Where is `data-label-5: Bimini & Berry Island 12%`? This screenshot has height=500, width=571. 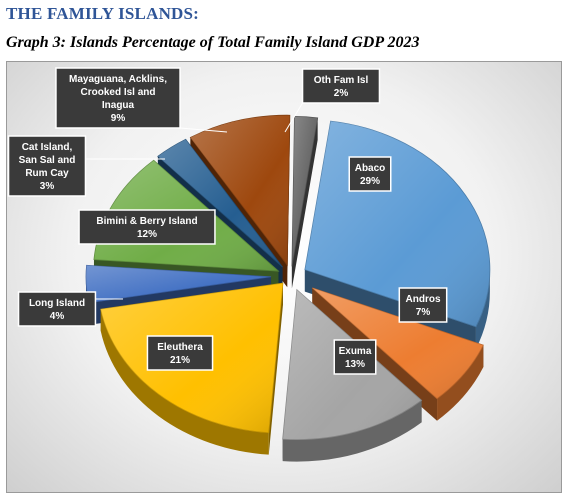 data-label-5: Bimini & Berry Island 12% is located at coordinates (147, 227).